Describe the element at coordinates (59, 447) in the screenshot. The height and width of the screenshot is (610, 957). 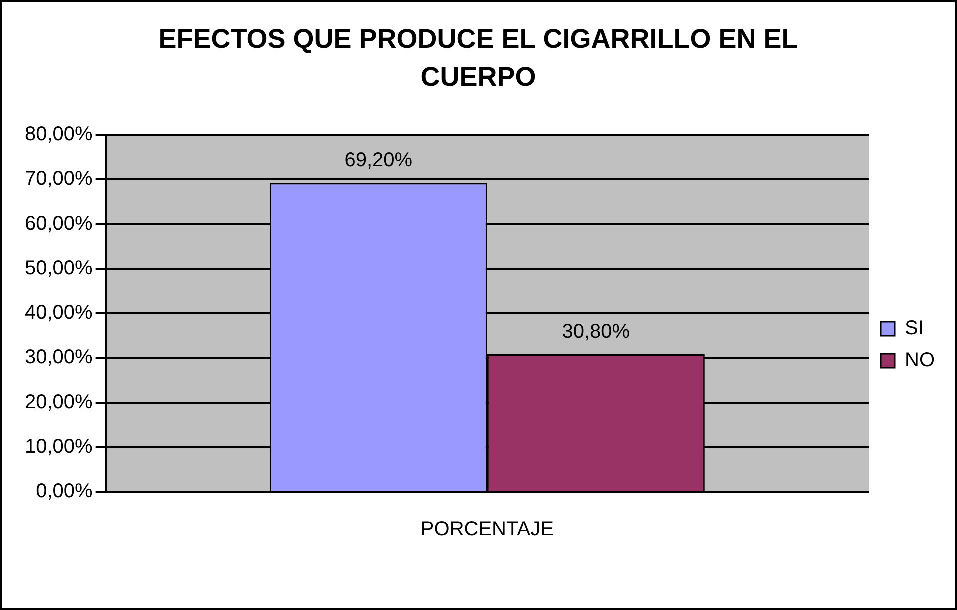
I see `y-tick-label: 10,00%` at that location.